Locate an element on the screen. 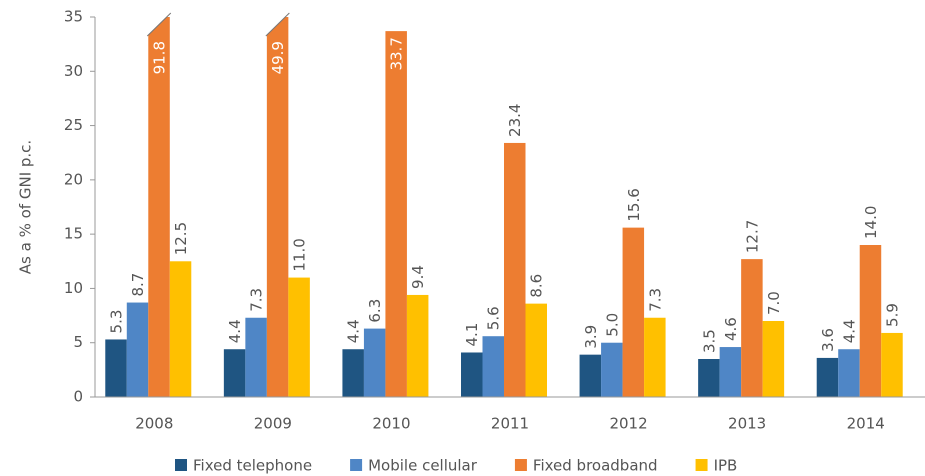 The height and width of the screenshot is (476, 925). value-label: 8.6 is located at coordinates (537, 286).